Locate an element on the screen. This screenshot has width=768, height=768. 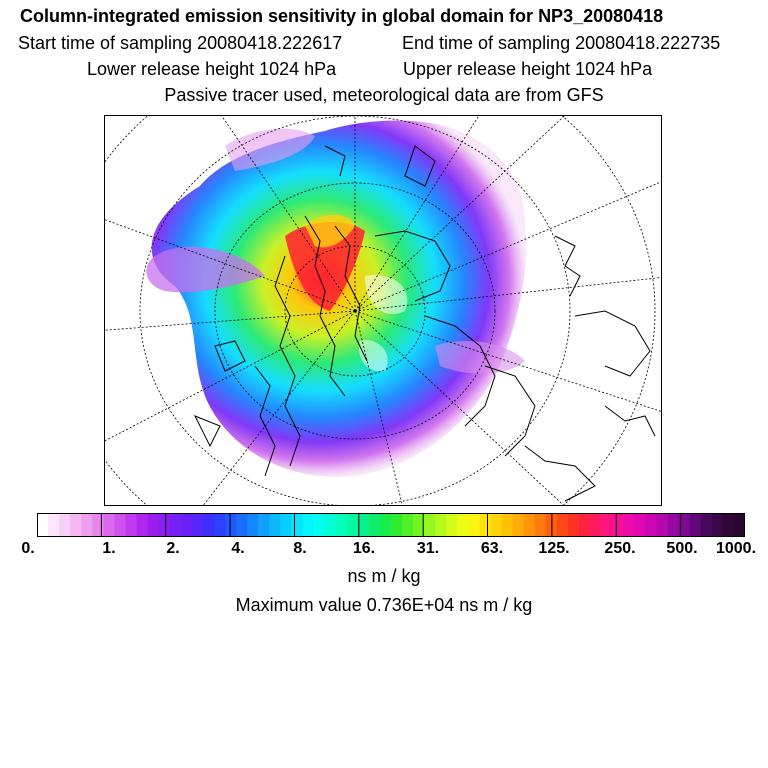
colorbar-tick-label: 2. is located at coordinates (173, 548).